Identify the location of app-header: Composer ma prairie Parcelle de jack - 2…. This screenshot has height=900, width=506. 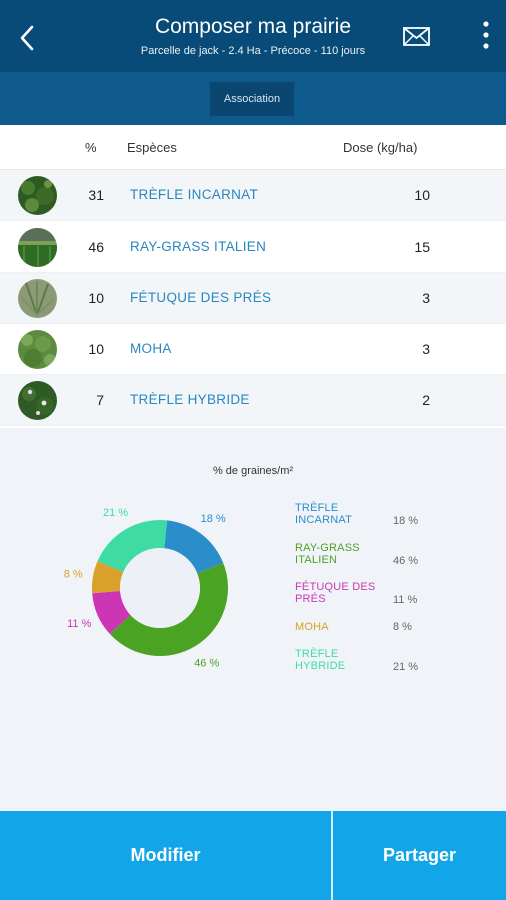
(253, 36).